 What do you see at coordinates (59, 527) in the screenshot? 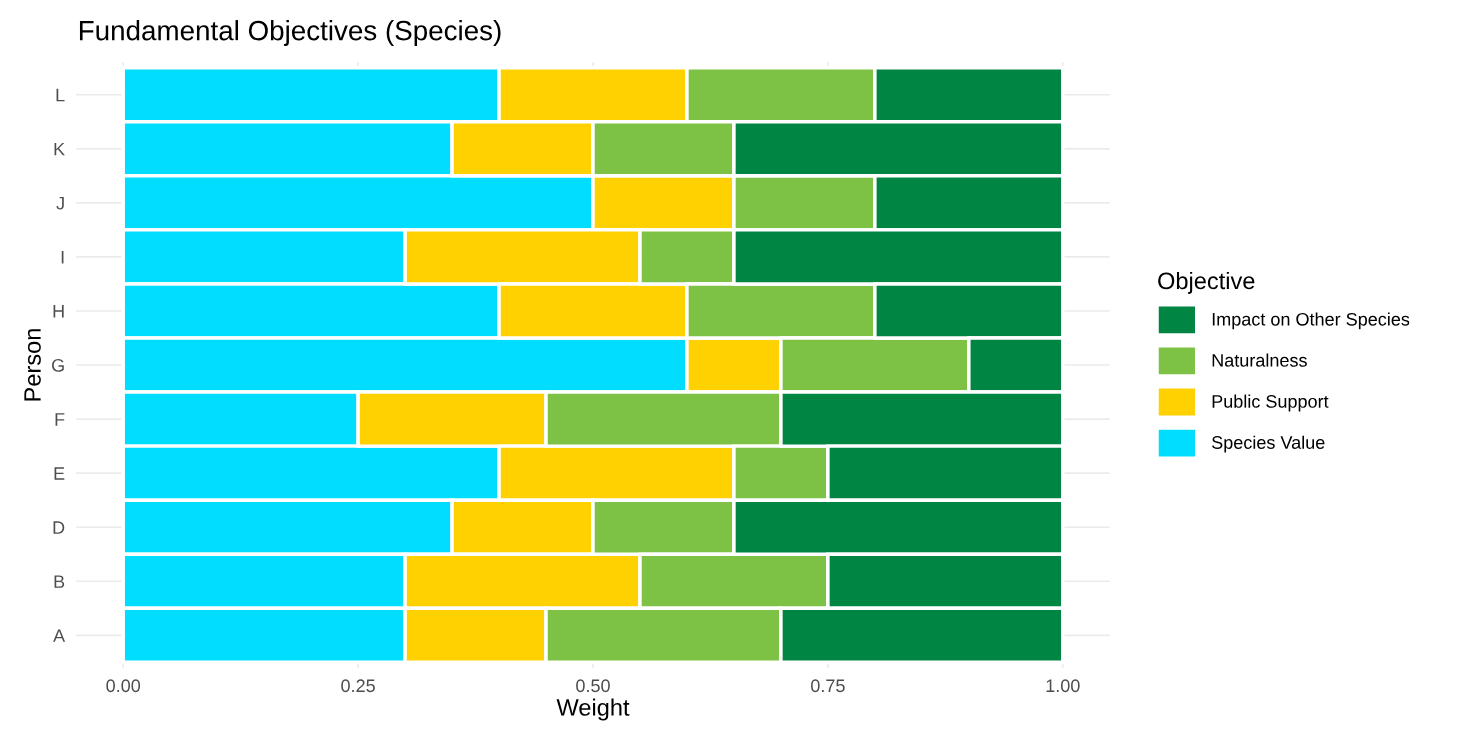
I see `y-tick-label: D` at bounding box center [59, 527].